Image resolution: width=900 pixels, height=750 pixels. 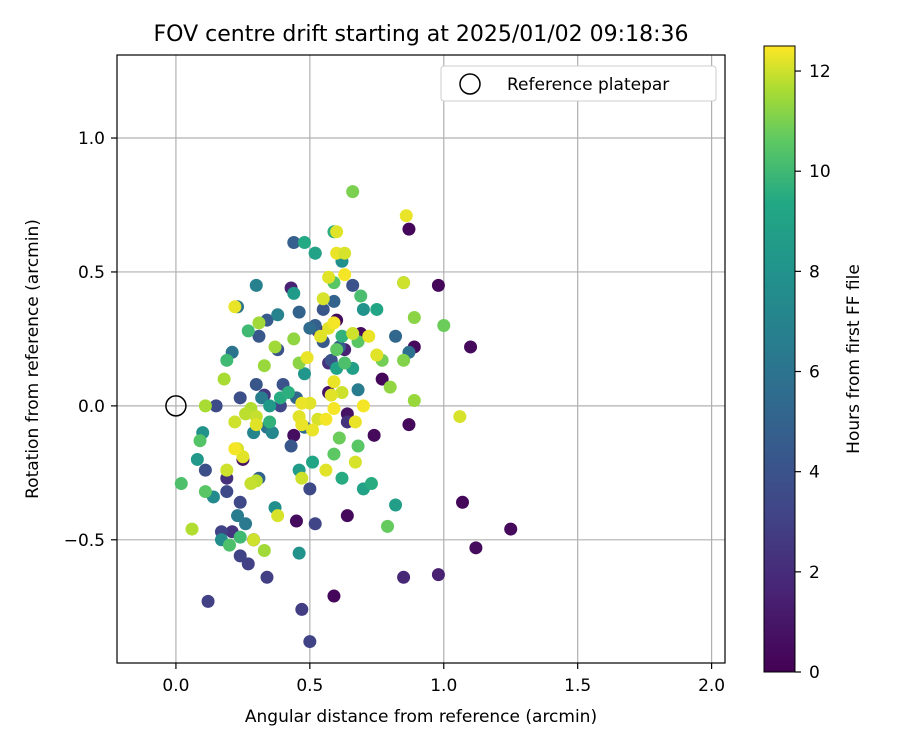 What do you see at coordinates (90, 340) in the screenshot?
I see `y-axis-ticks: −0.5 0.0 0.5 1.0` at bounding box center [90, 340].